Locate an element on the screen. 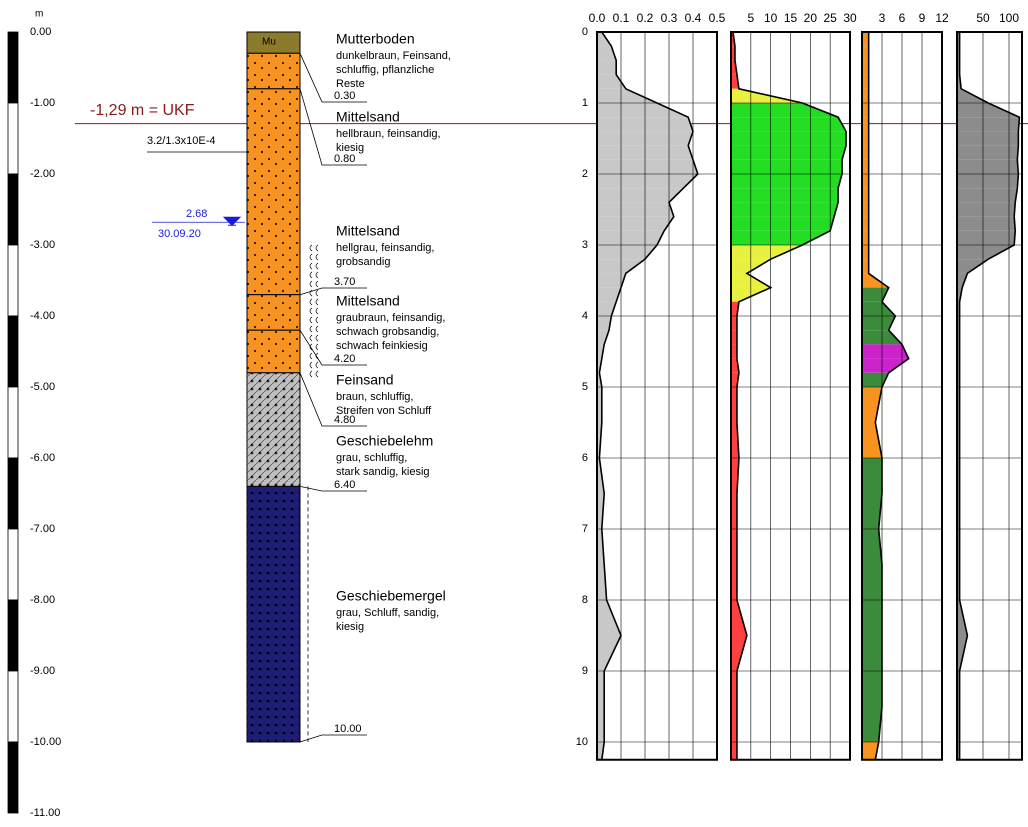 The height and width of the screenshot is (827, 1028). layer-description: dunkelbraun, Feinsand, is located at coordinates (393, 56).